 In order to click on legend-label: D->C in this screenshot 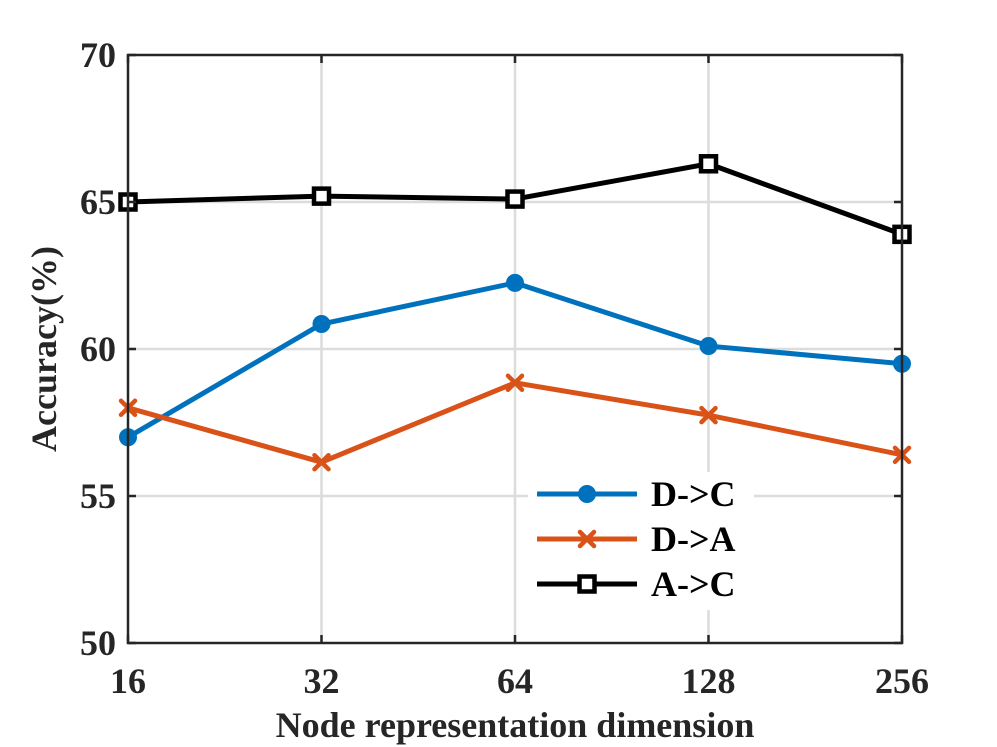, I will do `click(693, 494)`.